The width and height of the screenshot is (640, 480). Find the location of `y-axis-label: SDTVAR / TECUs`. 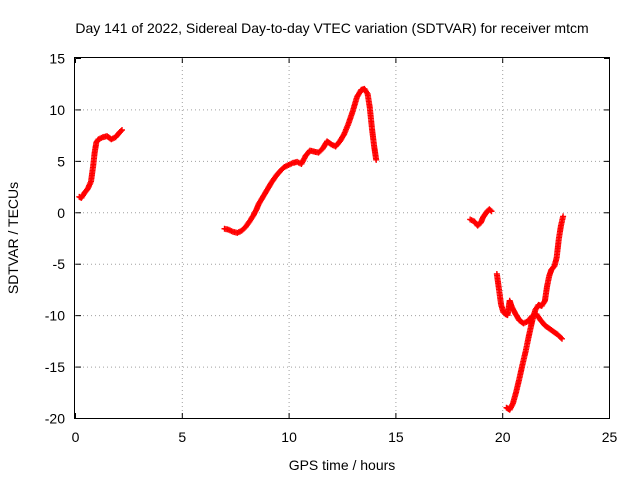

y-axis-label: SDTVAR / TECUs is located at coordinates (13, 238).